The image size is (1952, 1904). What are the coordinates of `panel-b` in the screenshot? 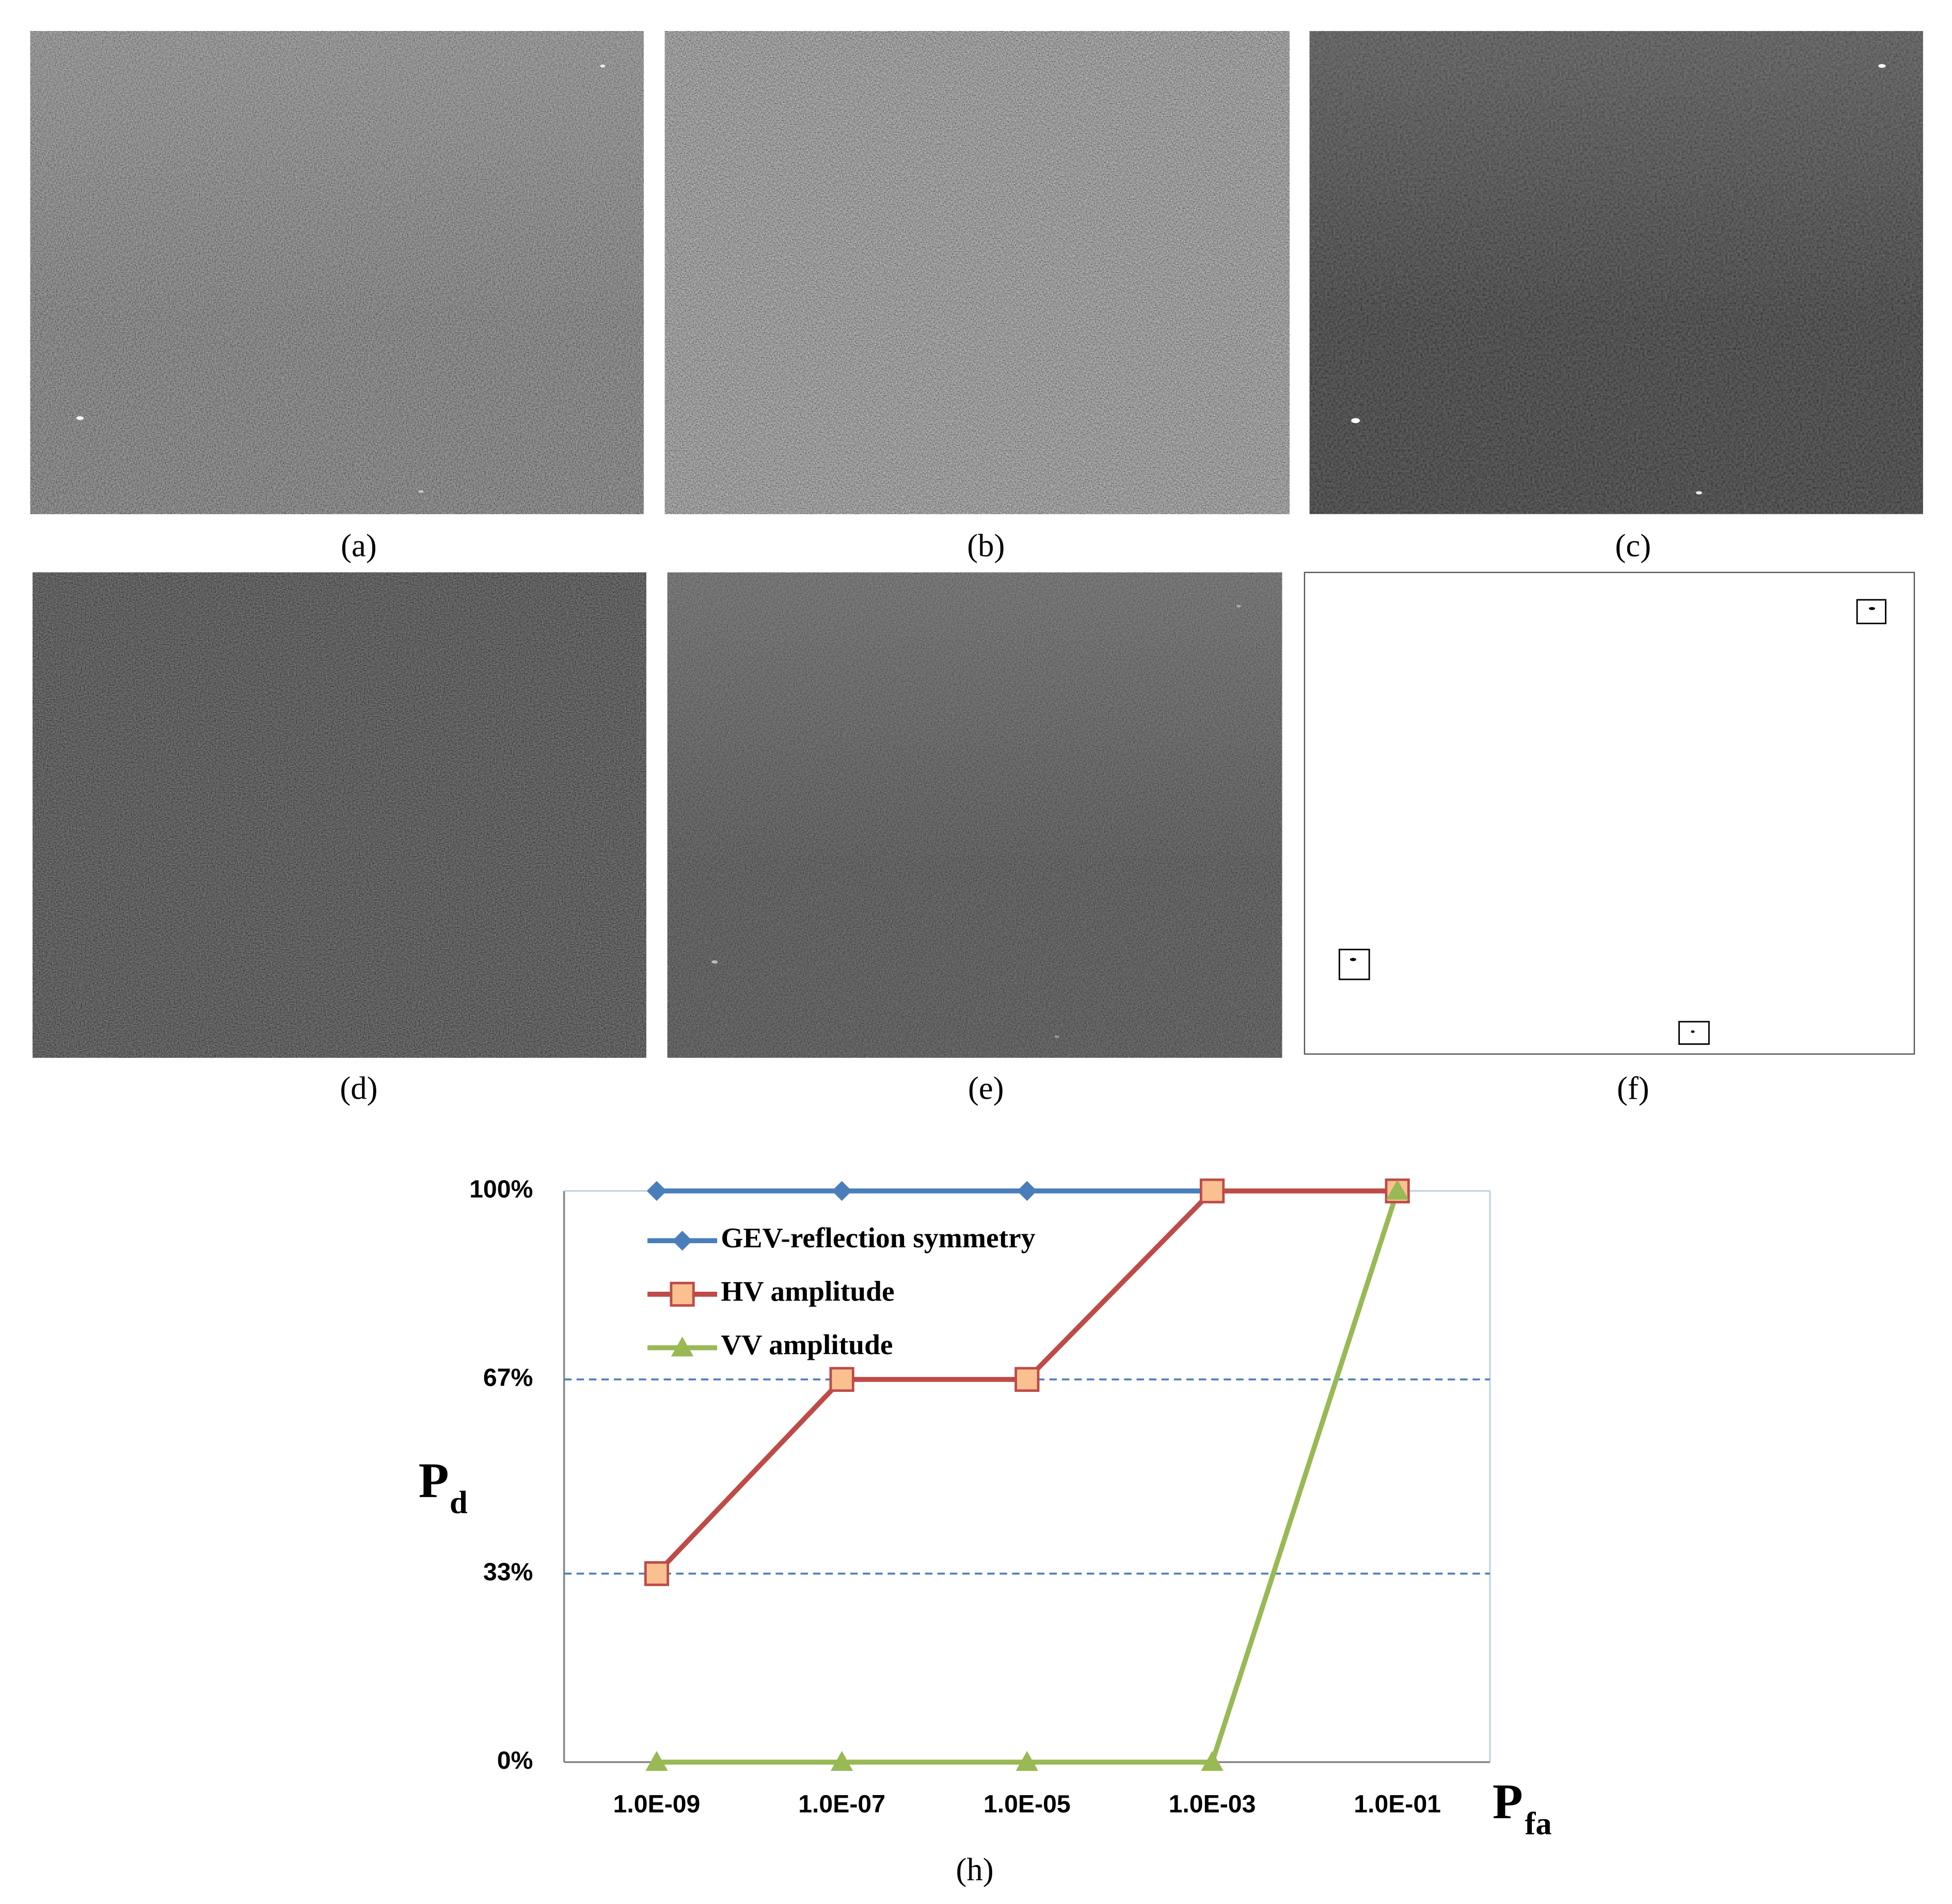 It's located at (977, 272).